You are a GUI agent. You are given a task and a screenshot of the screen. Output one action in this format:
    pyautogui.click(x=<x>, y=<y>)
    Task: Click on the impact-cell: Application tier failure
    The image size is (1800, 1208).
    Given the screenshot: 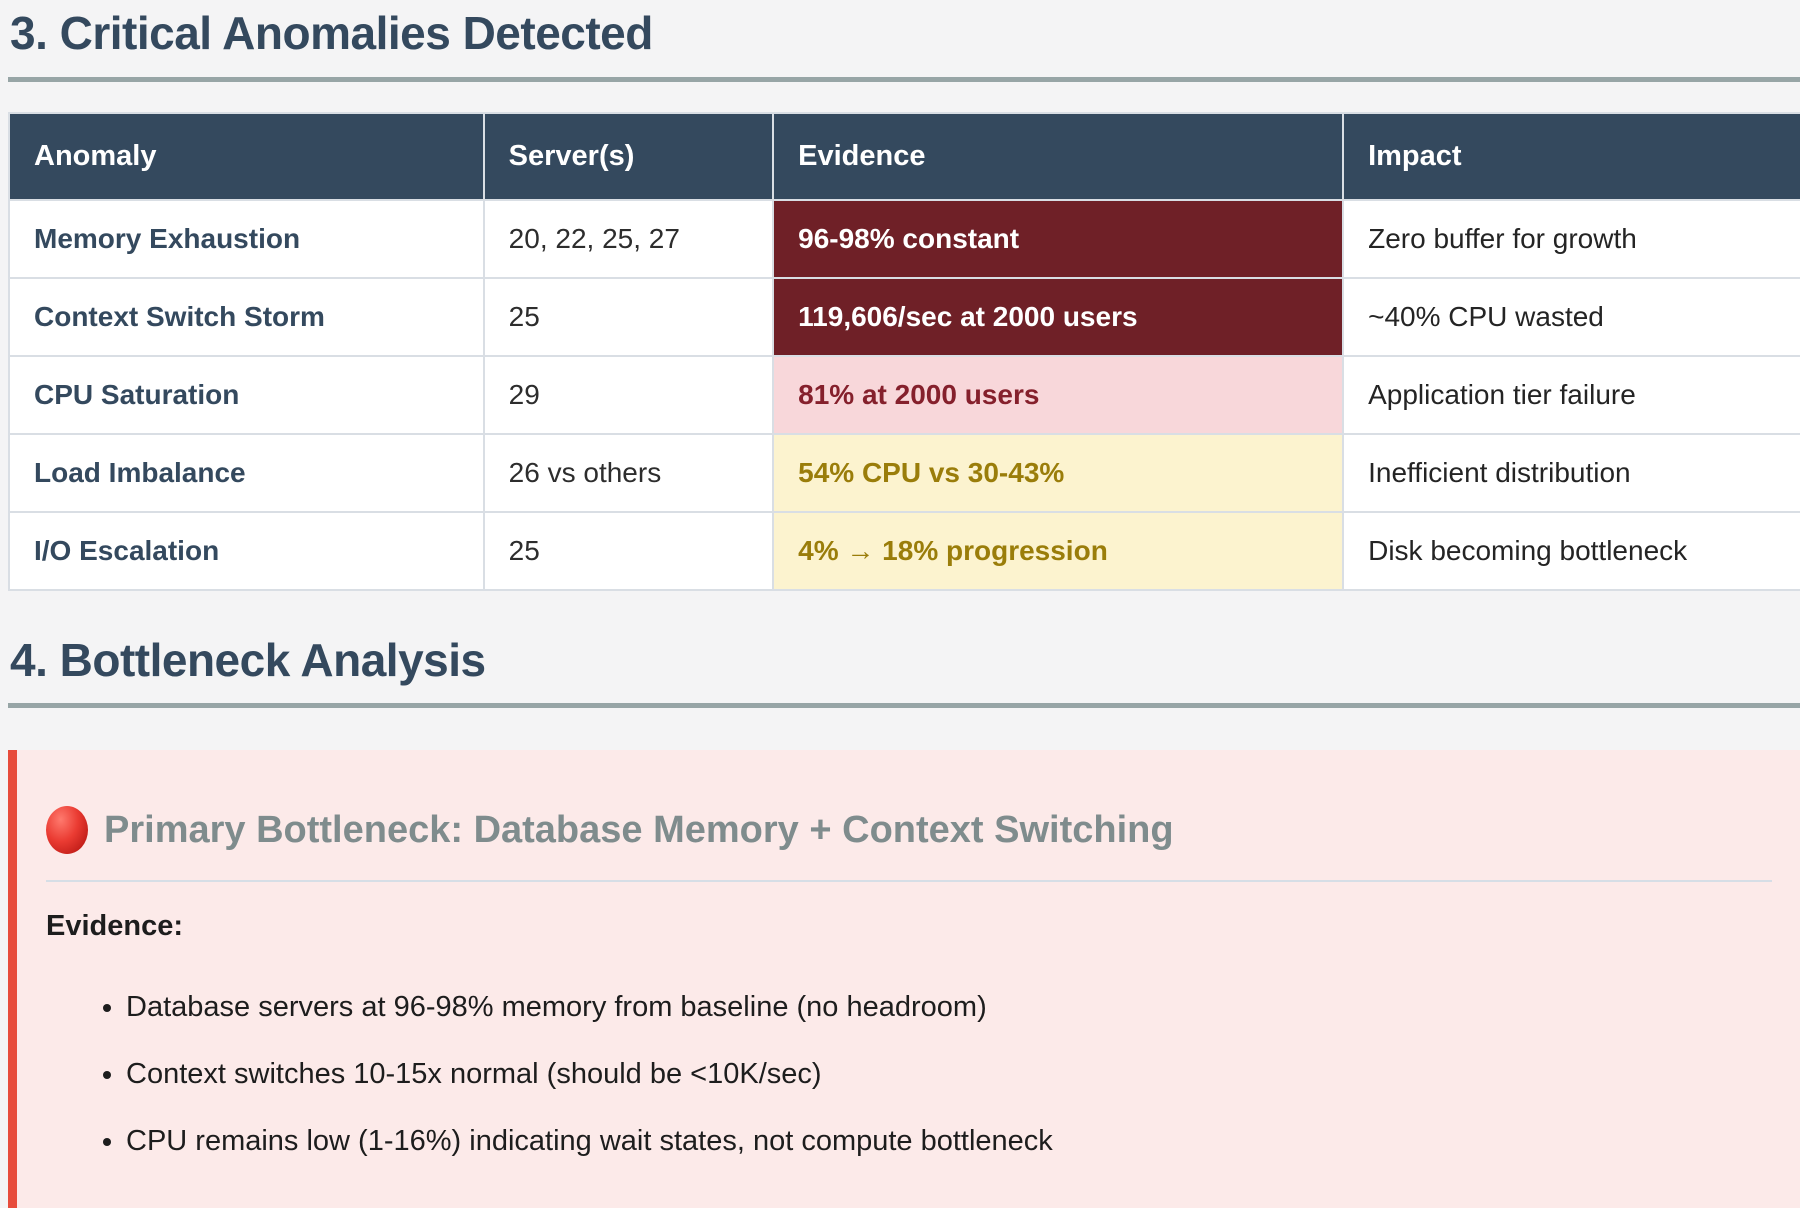 What is the action you would take?
    pyautogui.click(x=1571, y=394)
    